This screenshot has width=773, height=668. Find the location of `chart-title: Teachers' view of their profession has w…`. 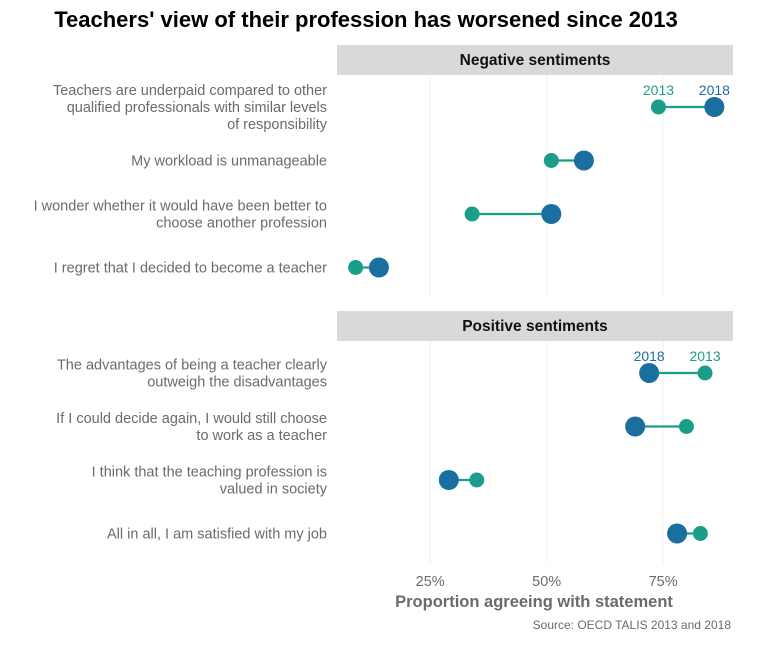

chart-title: Teachers' view of their profession has w… is located at coordinates (366, 19).